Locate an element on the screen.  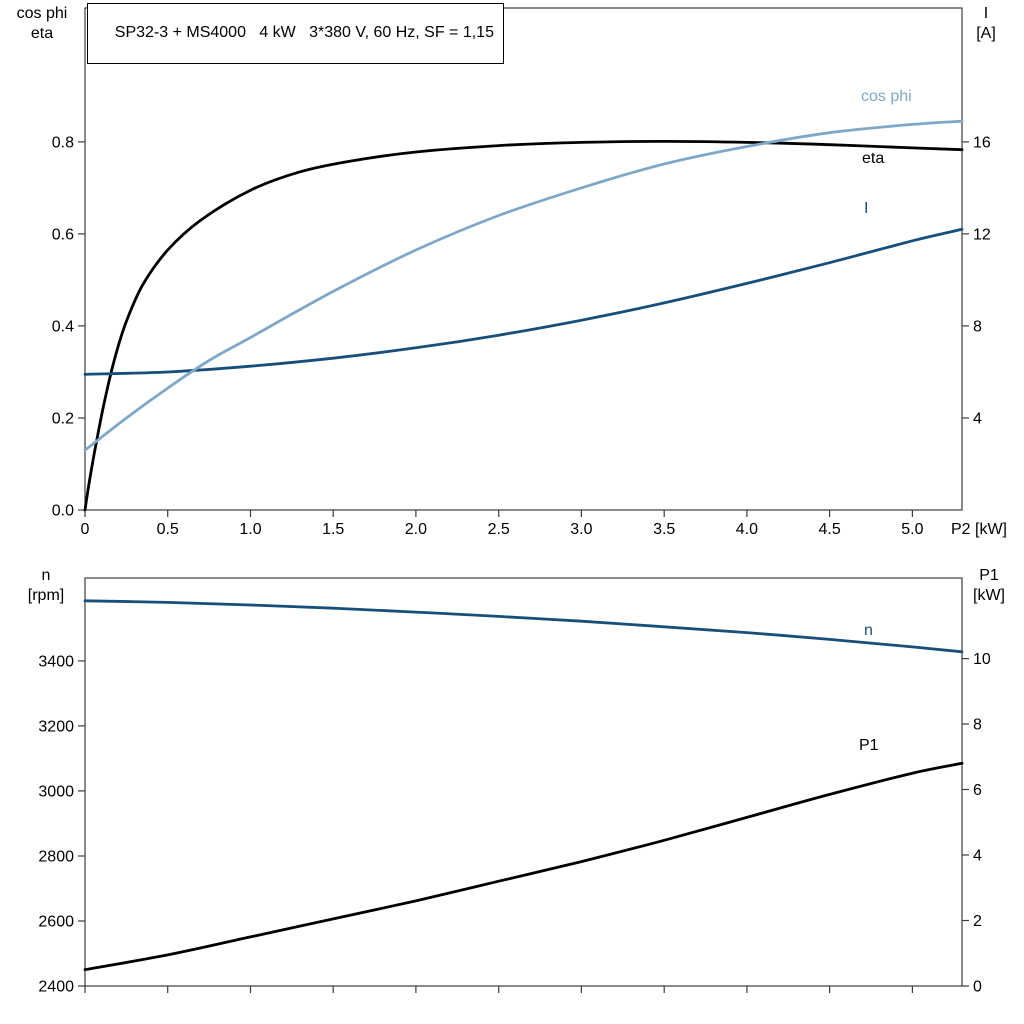
left-tick-label: 3200 is located at coordinates (56, 726).